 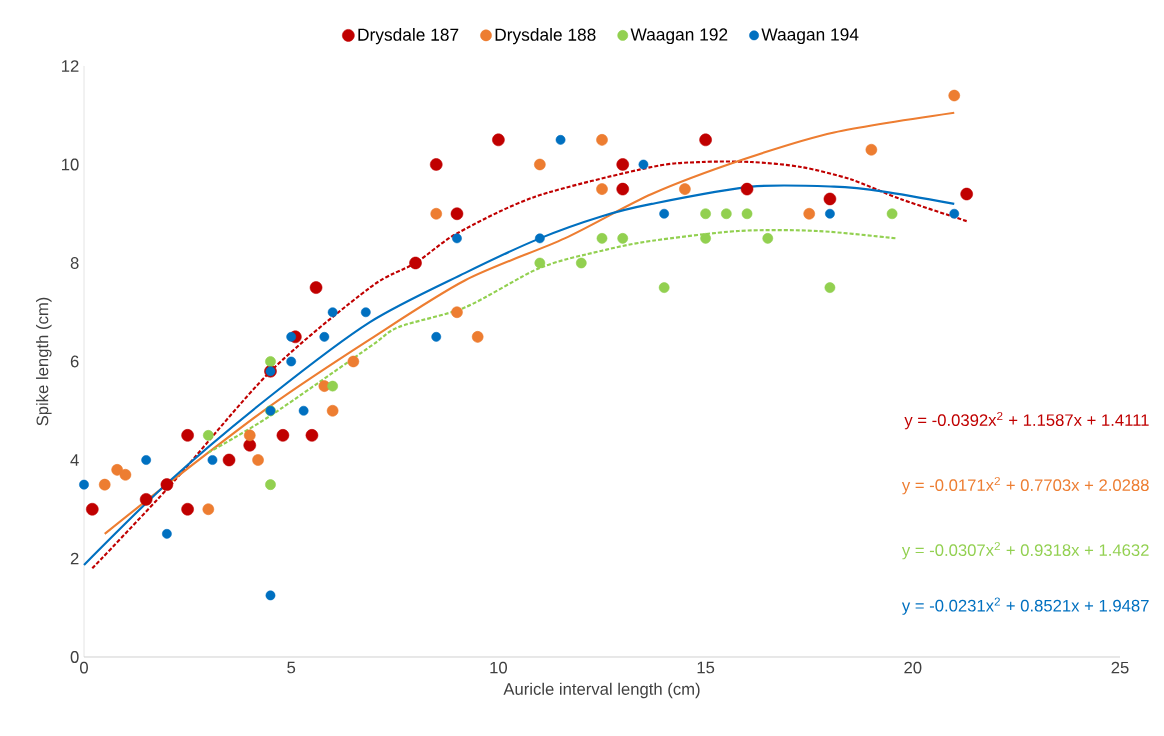 What do you see at coordinates (601, 690) in the screenshot?
I see `x-axis-title: Auricle interval length (cm)` at bounding box center [601, 690].